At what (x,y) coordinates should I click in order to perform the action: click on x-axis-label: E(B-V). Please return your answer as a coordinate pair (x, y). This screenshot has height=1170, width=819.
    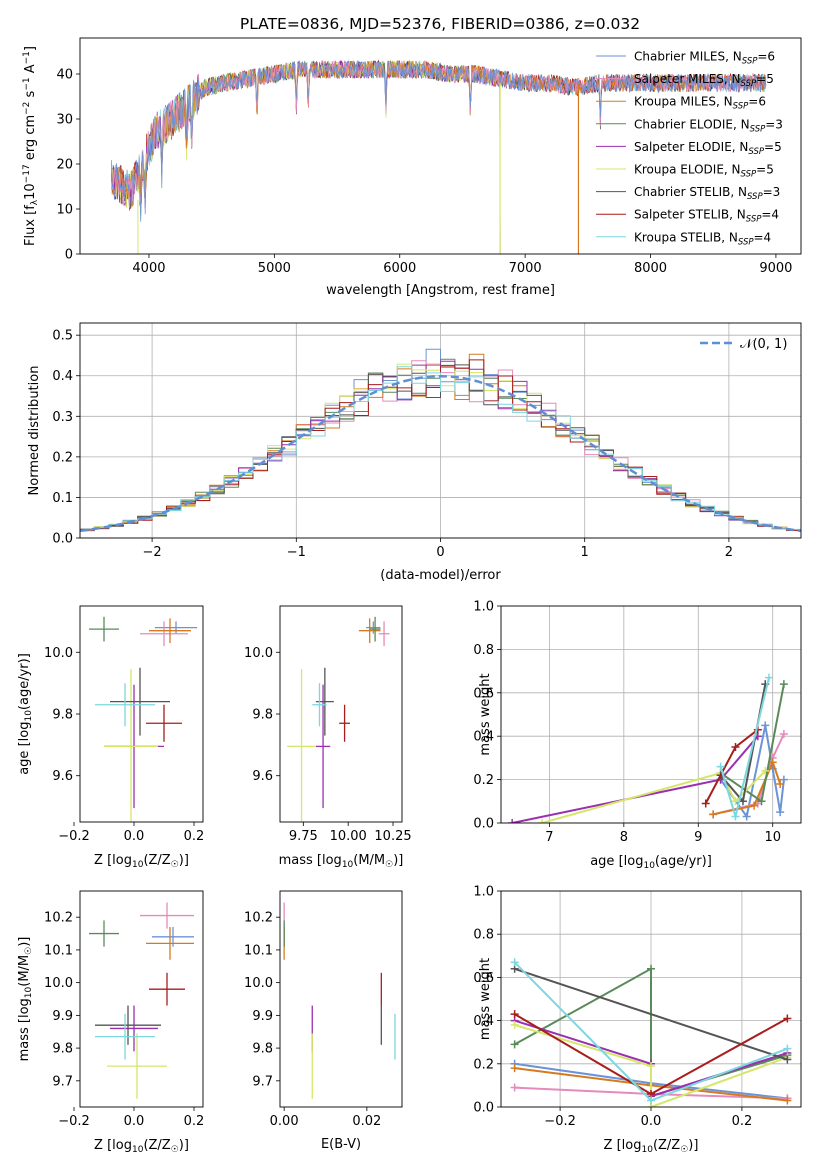
    Looking at the image, I should click on (341, 1144).